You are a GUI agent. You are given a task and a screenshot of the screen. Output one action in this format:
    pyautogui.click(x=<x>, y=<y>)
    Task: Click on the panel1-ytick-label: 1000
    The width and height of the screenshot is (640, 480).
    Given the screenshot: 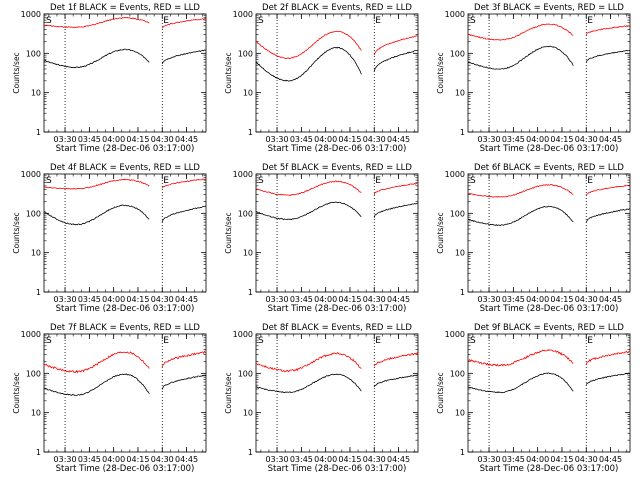 What is the action you would take?
    pyautogui.click(x=31, y=14)
    